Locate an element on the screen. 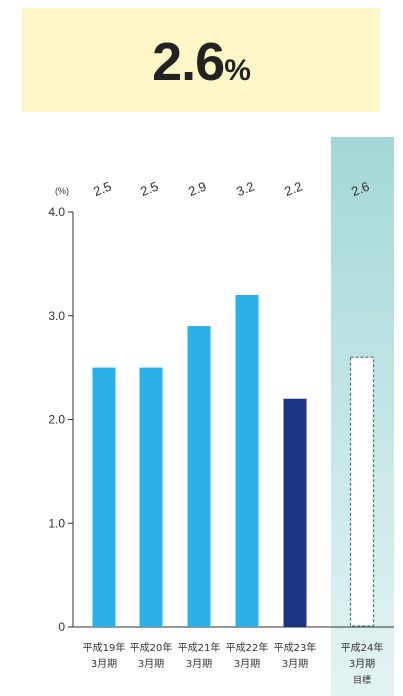 The width and height of the screenshot is (403, 696). bar-target is located at coordinates (362, 491).